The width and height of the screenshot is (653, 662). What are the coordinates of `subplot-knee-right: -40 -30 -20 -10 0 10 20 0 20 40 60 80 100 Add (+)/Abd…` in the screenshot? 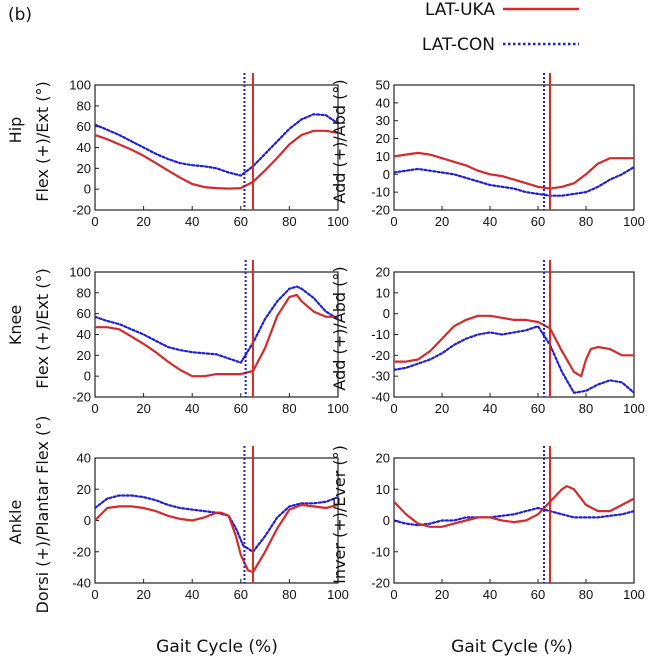 It's located at (487, 338).